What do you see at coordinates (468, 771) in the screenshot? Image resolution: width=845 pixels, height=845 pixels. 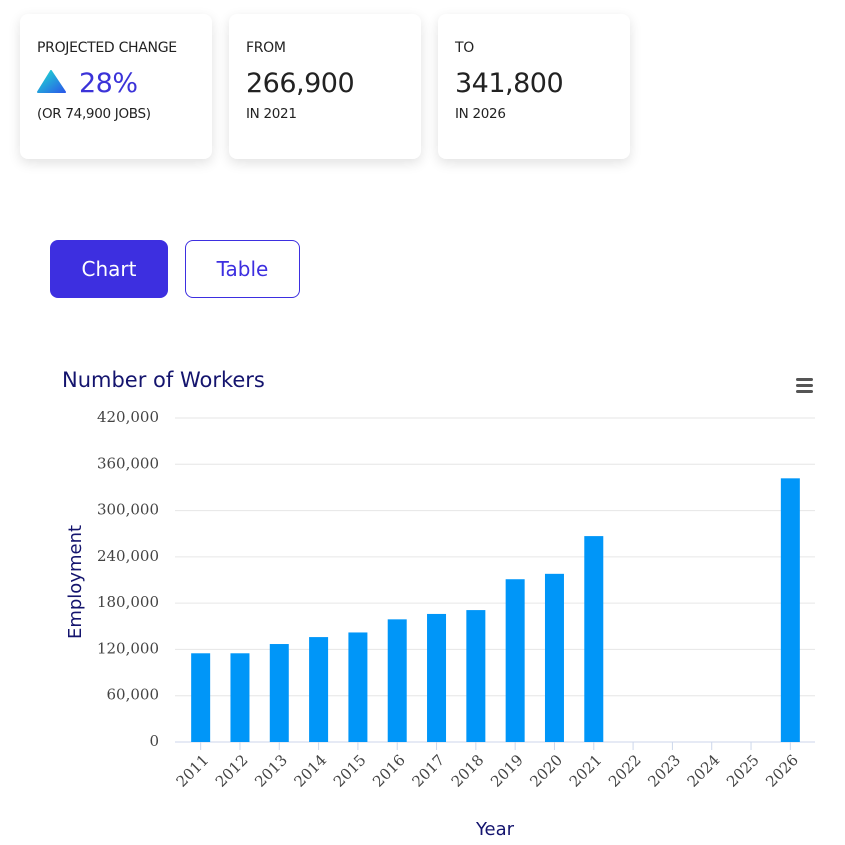 I see `x-tick-label: 2018` at bounding box center [468, 771].